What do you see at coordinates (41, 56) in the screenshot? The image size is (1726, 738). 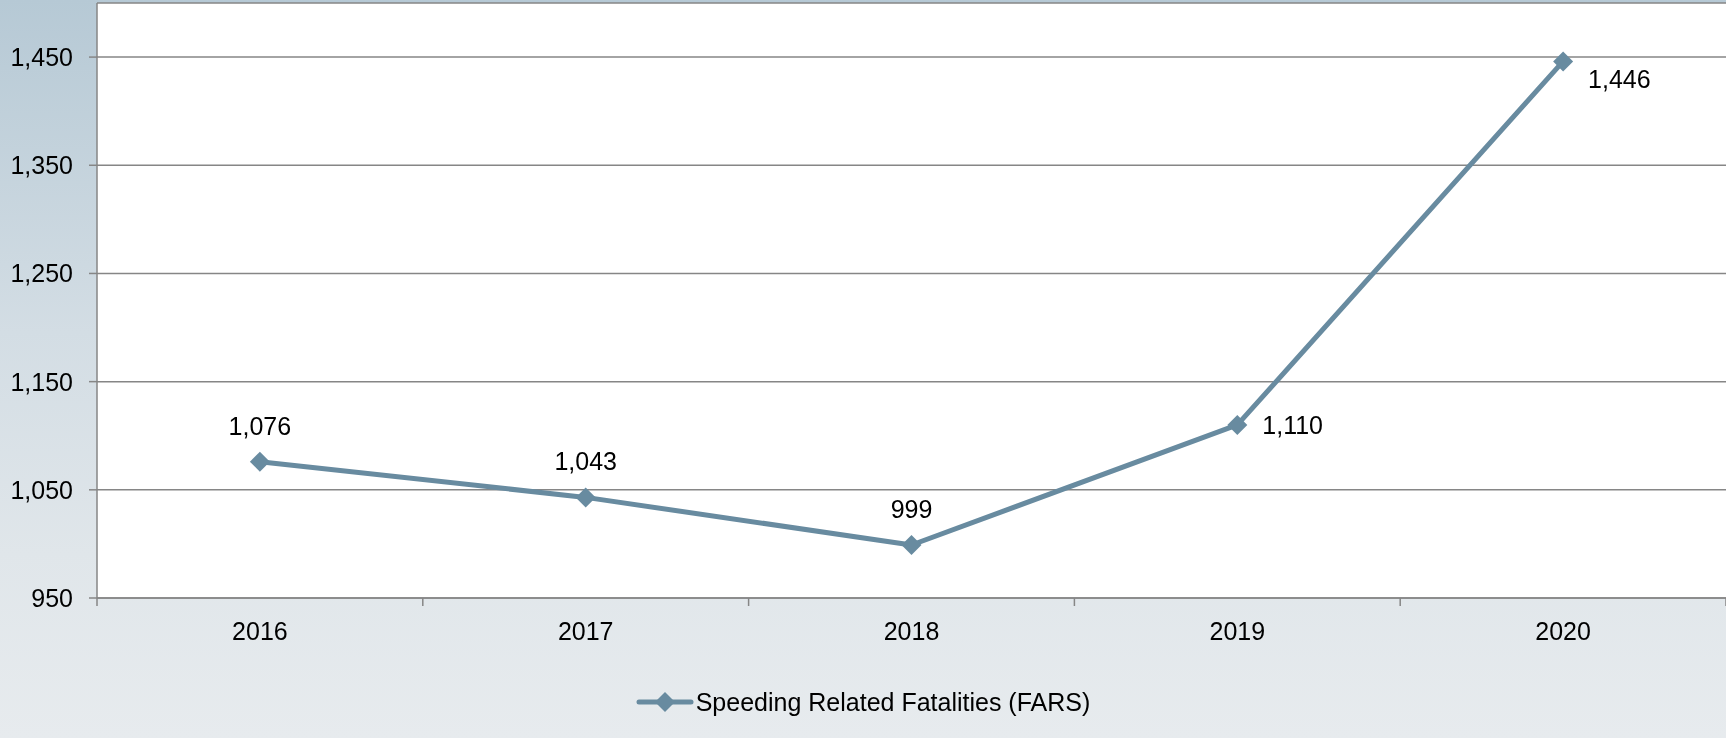 I see `y-tick-label: 1,450` at bounding box center [41, 56].